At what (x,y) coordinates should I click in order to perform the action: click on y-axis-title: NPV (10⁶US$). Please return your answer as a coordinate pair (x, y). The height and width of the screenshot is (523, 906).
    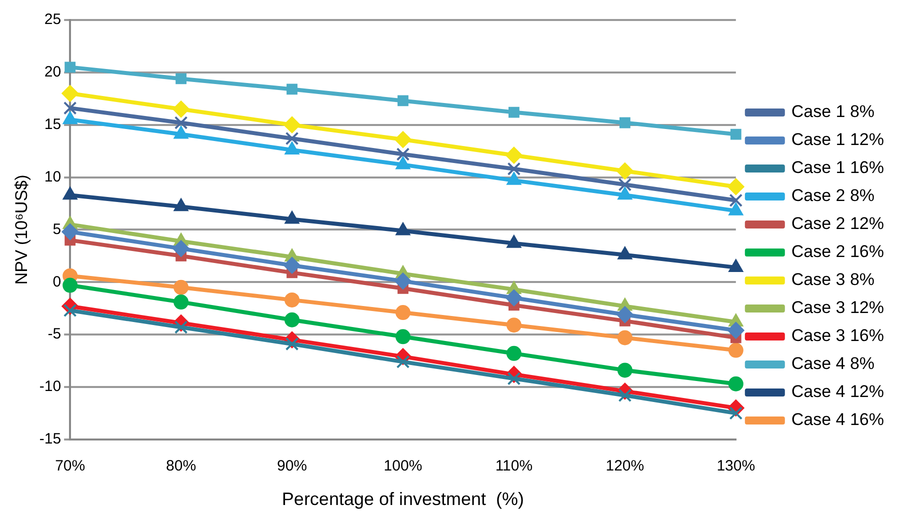
    Looking at the image, I should click on (21, 229).